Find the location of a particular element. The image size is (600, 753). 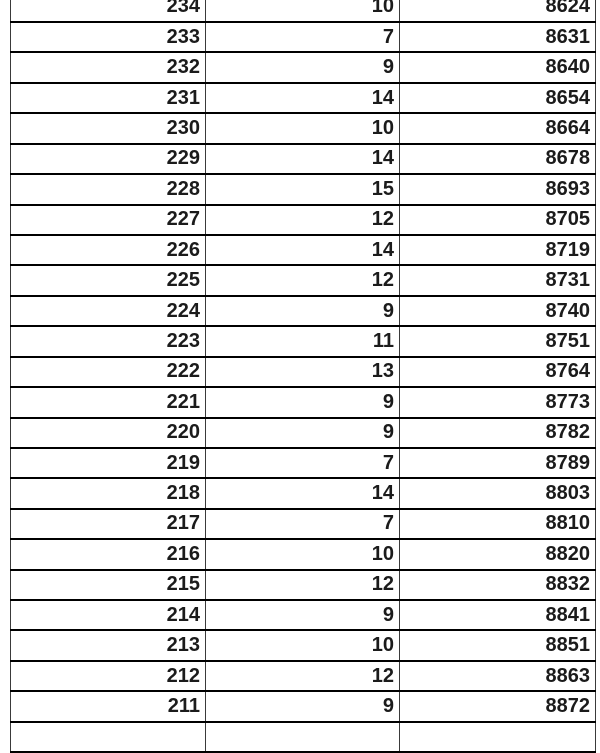

table-row: 219 7 8789 is located at coordinates (303, 464).